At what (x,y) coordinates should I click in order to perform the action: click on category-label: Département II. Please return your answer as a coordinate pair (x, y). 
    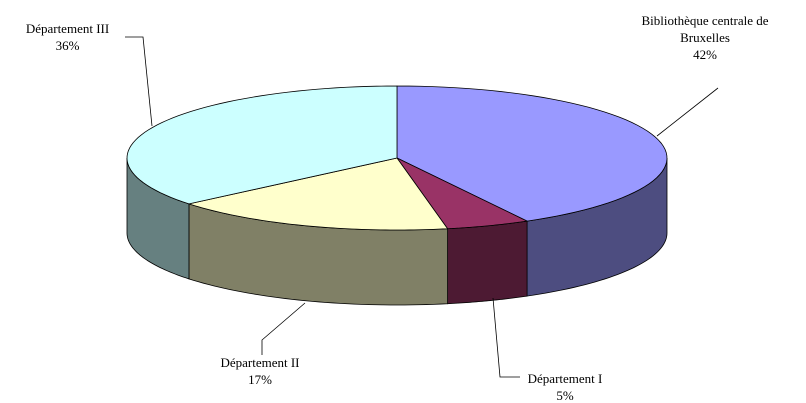
    Looking at the image, I should click on (260, 362).